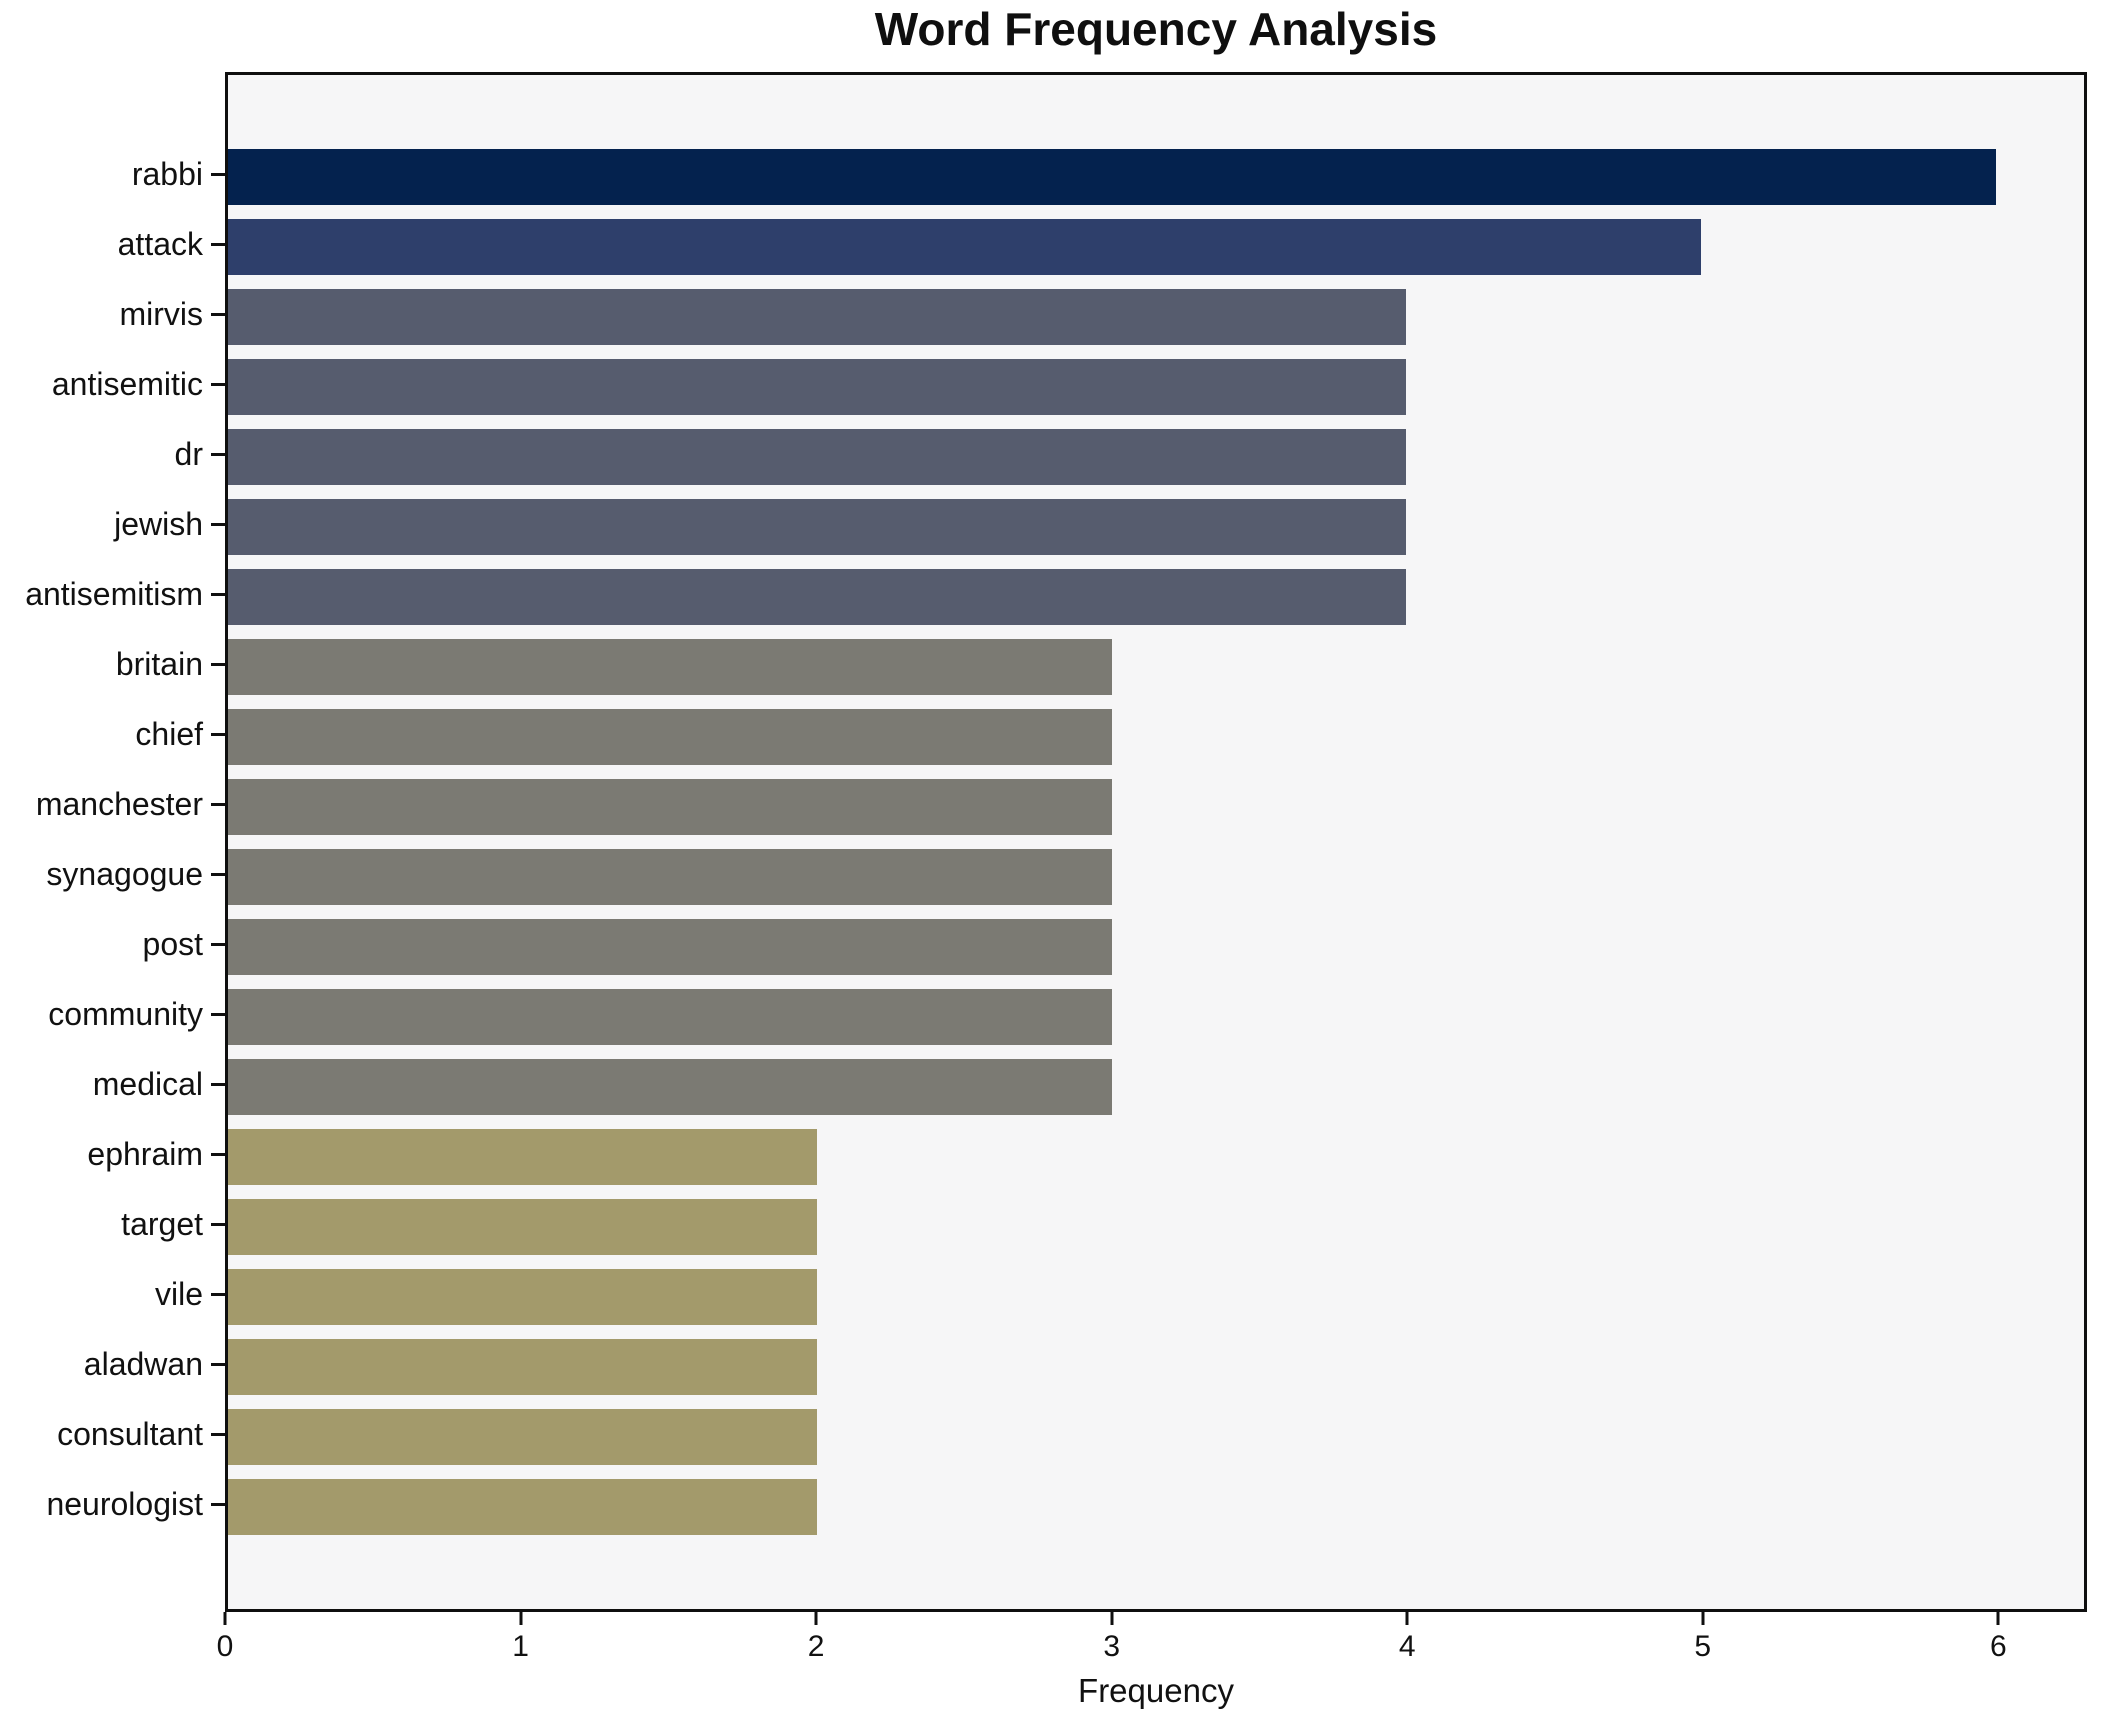 The image size is (2104, 1722). Describe the element at coordinates (124, 874) in the screenshot. I see `y-tick-label: synagogue` at that location.